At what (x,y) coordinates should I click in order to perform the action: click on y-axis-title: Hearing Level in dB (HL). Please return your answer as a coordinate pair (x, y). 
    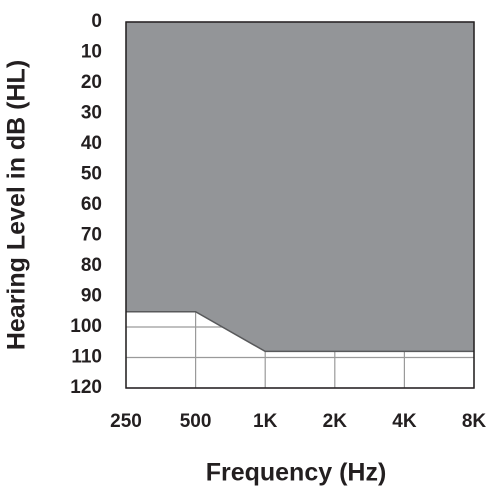
    Looking at the image, I should click on (17, 205).